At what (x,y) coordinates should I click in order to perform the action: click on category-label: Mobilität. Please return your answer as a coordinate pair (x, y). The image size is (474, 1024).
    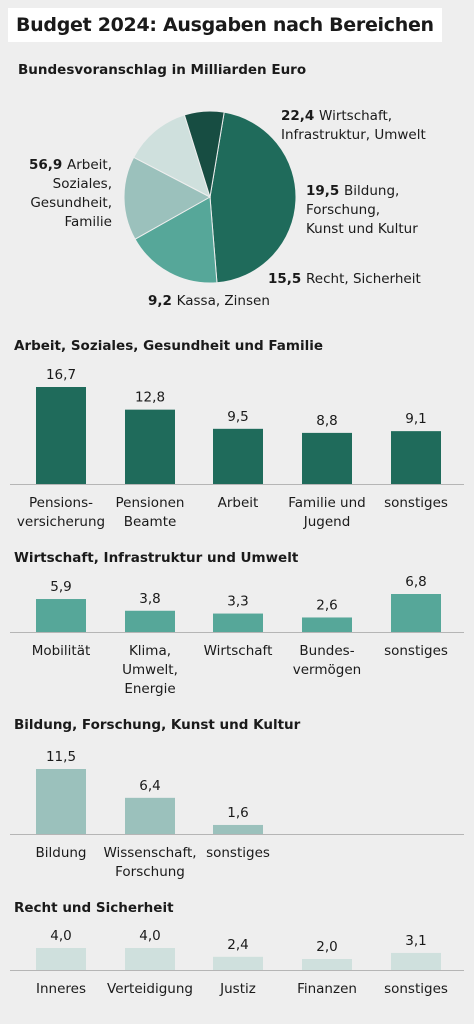
    Looking at the image, I should click on (61, 651).